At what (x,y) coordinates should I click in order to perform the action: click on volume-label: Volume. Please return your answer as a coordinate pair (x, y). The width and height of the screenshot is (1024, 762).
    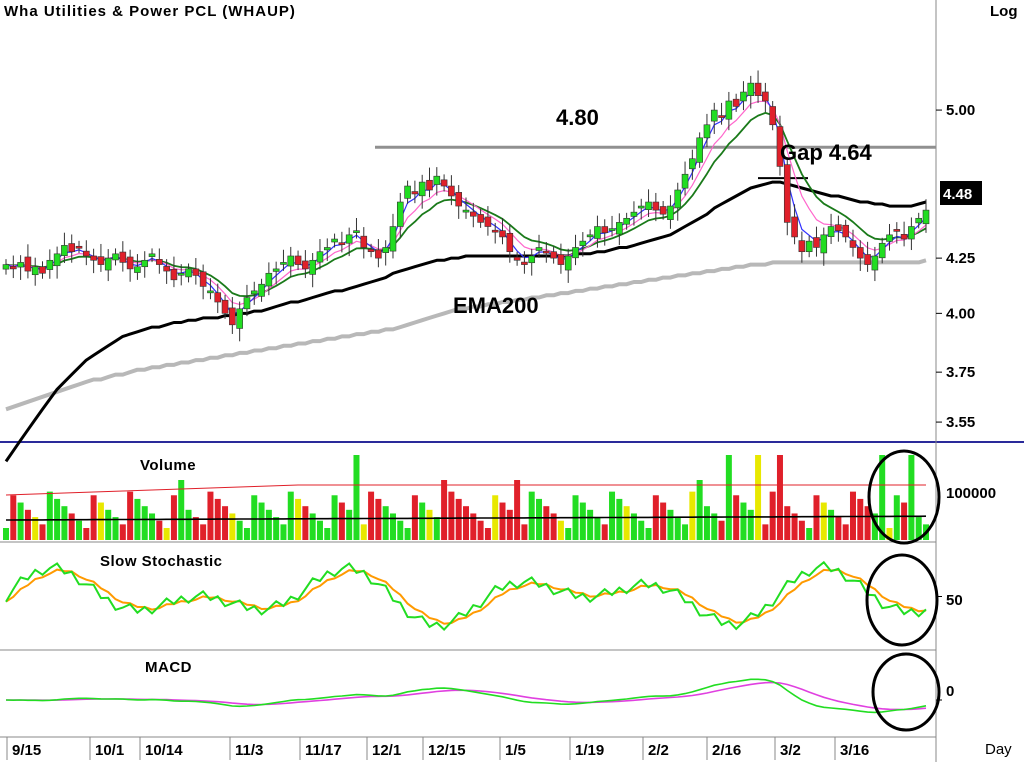
    Looking at the image, I should click on (168, 465).